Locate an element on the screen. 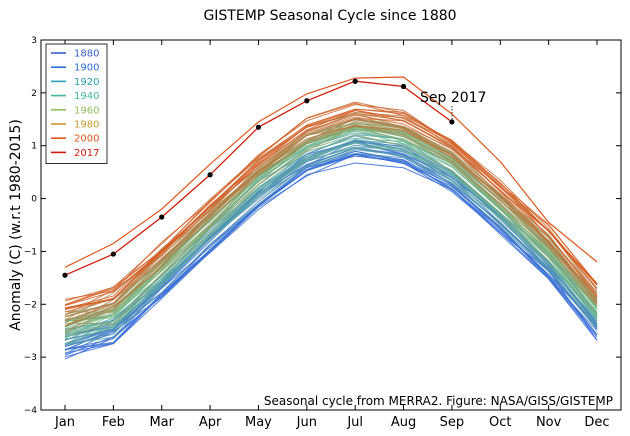 The image size is (630, 436). x-tick-label-dec: Dec is located at coordinates (596, 422).